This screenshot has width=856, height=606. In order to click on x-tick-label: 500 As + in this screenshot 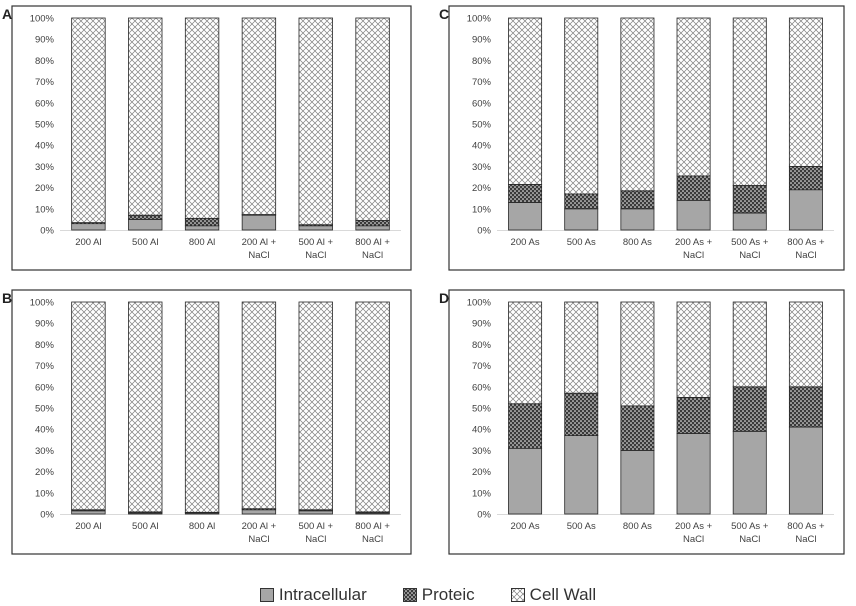, I will do `click(750, 526)`.